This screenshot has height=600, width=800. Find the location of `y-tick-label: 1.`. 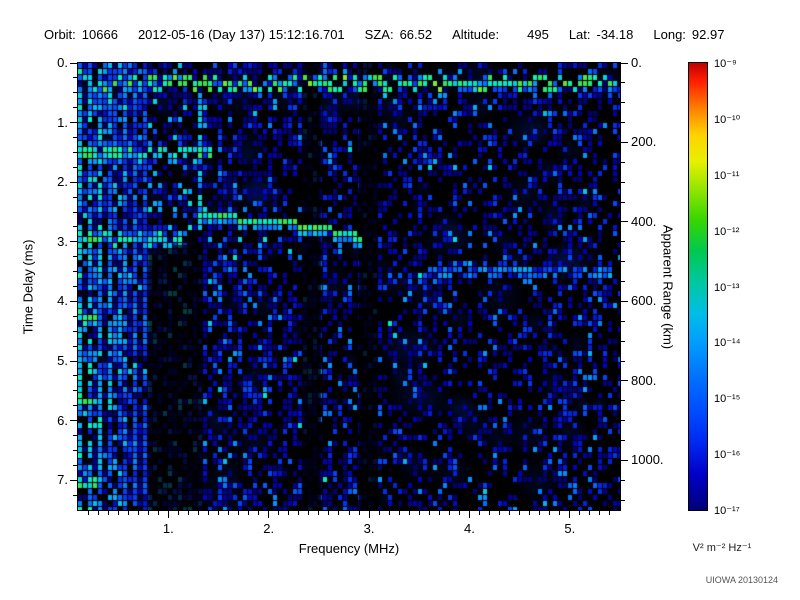

y-tick-label: 1. is located at coordinates (62, 122).